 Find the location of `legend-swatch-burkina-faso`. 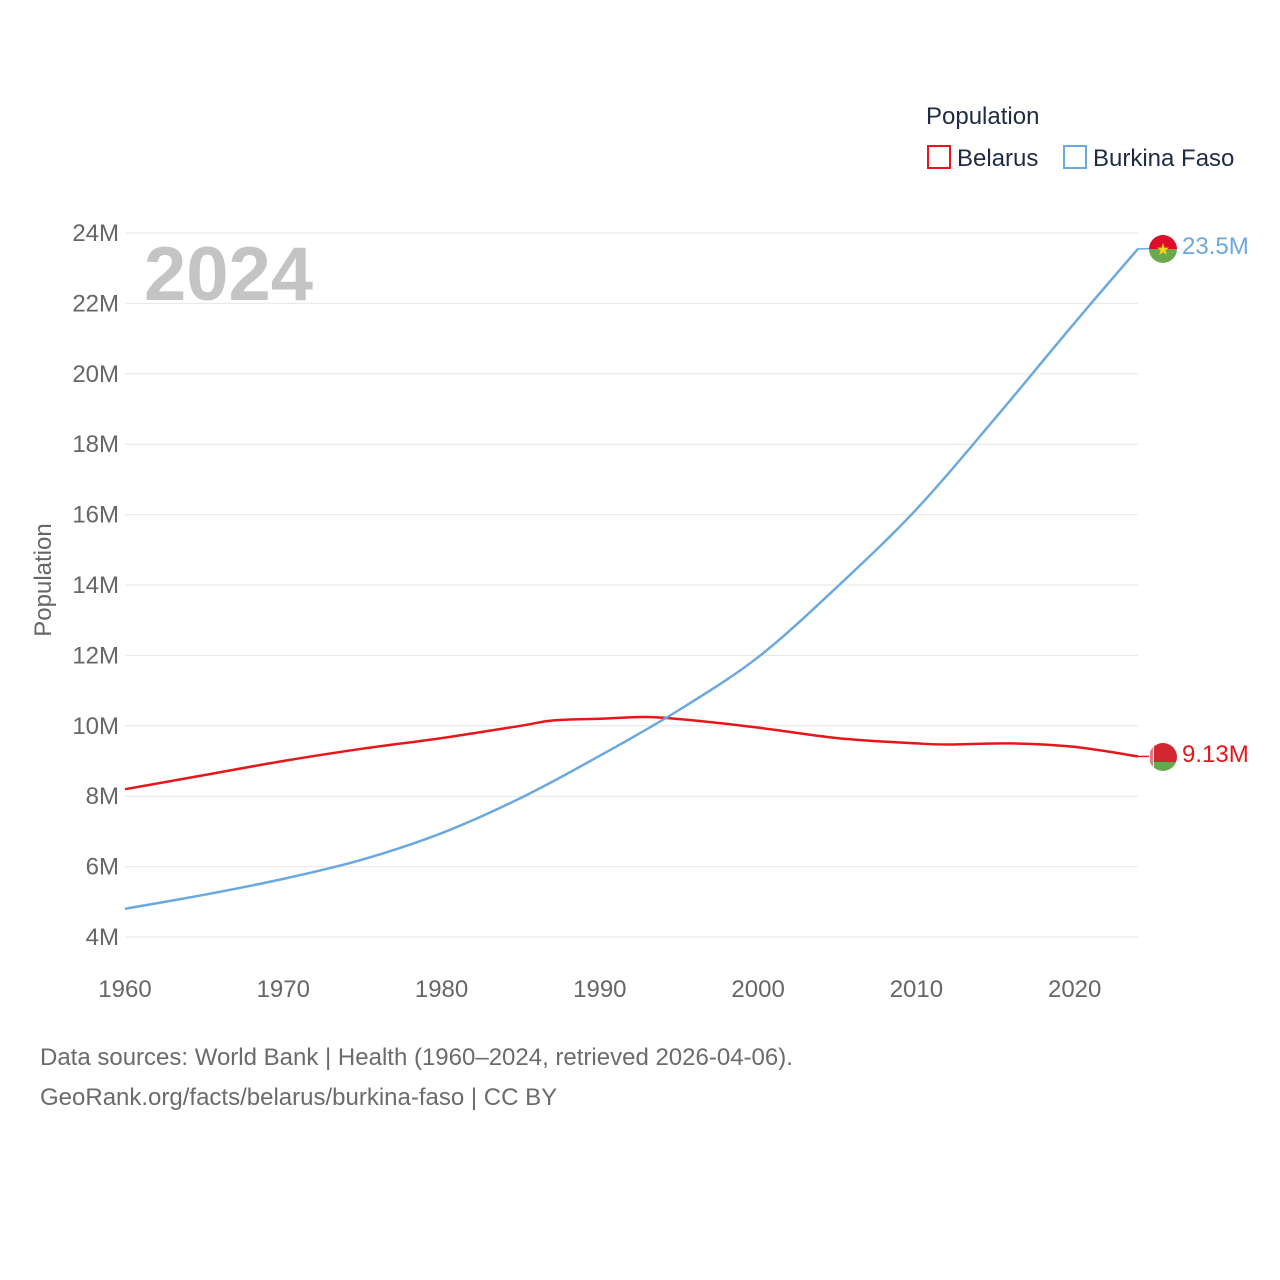

legend-swatch-burkina-faso is located at coordinates (1075, 157).